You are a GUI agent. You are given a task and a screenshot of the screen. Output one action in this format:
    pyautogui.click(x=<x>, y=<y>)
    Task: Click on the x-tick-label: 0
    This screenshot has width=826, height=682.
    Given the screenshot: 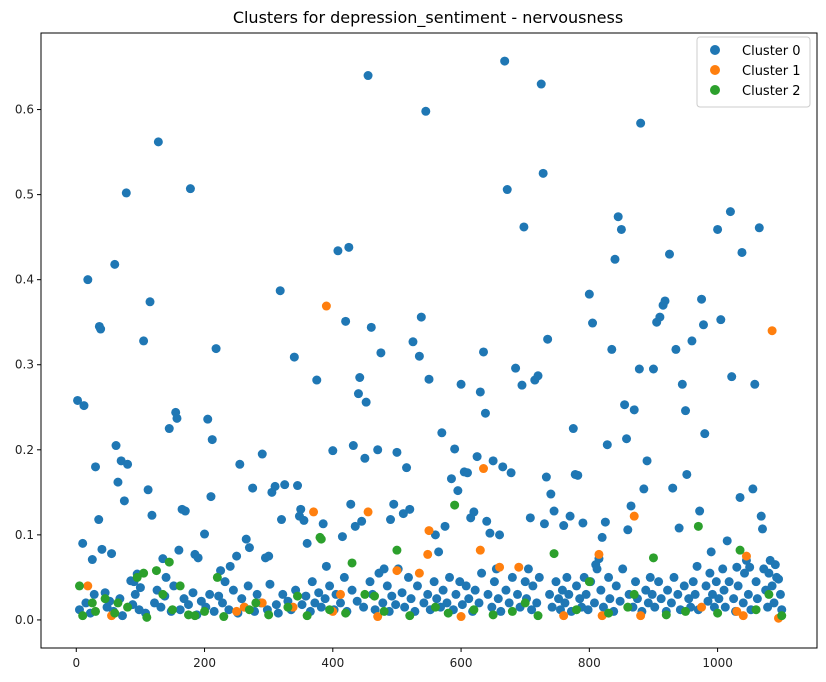 What is the action you would take?
    pyautogui.click(x=76, y=663)
    